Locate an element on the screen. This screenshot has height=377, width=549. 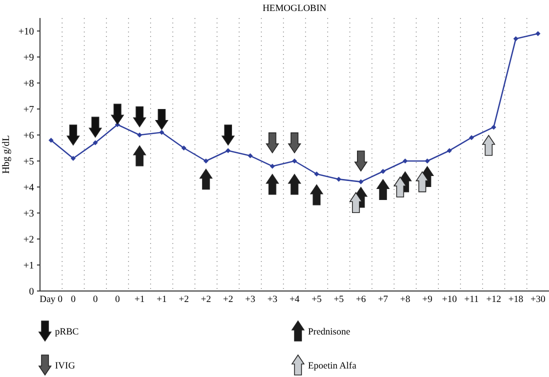
y-tick-label: +7 is located at coordinates (28, 110).